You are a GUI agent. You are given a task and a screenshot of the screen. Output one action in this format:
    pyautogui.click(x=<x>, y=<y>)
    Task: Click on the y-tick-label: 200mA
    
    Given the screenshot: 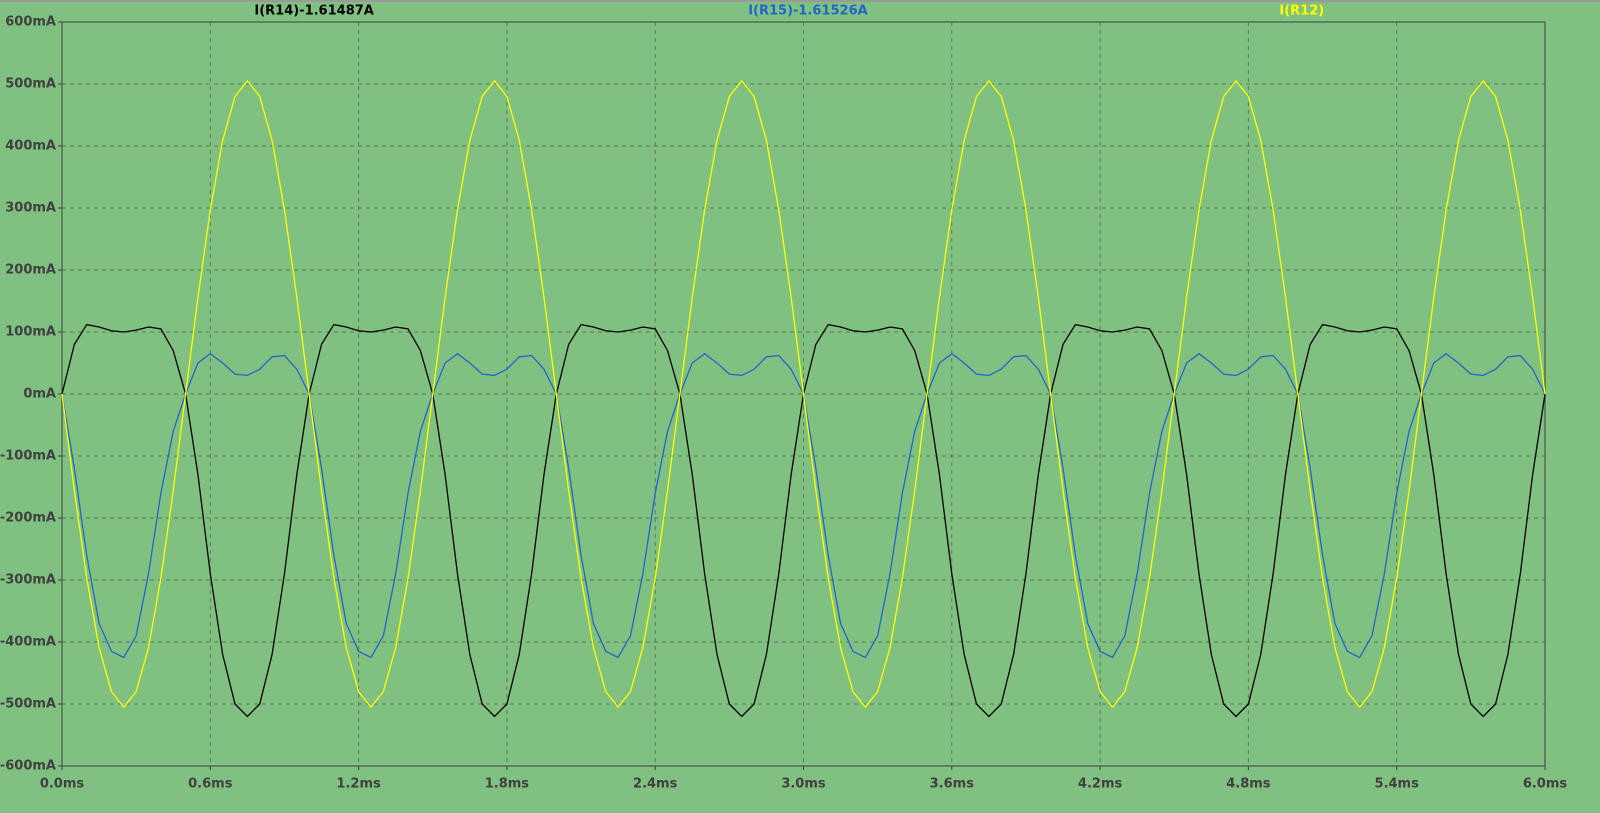 What is the action you would take?
    pyautogui.click(x=30, y=270)
    